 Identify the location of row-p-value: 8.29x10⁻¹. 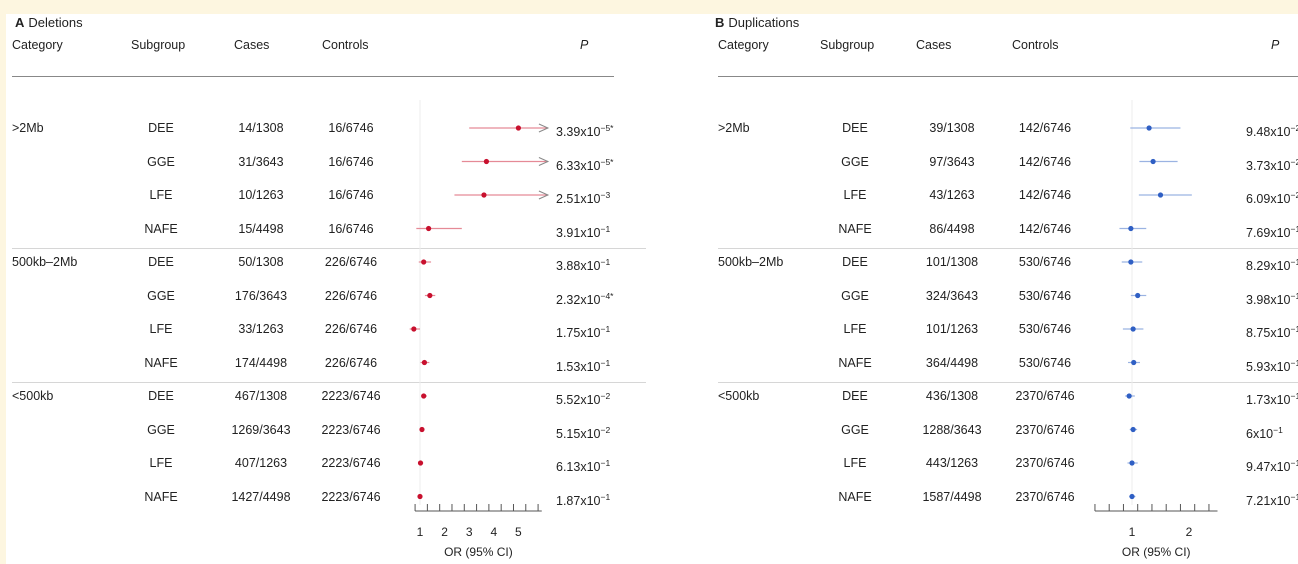
(1272, 264).